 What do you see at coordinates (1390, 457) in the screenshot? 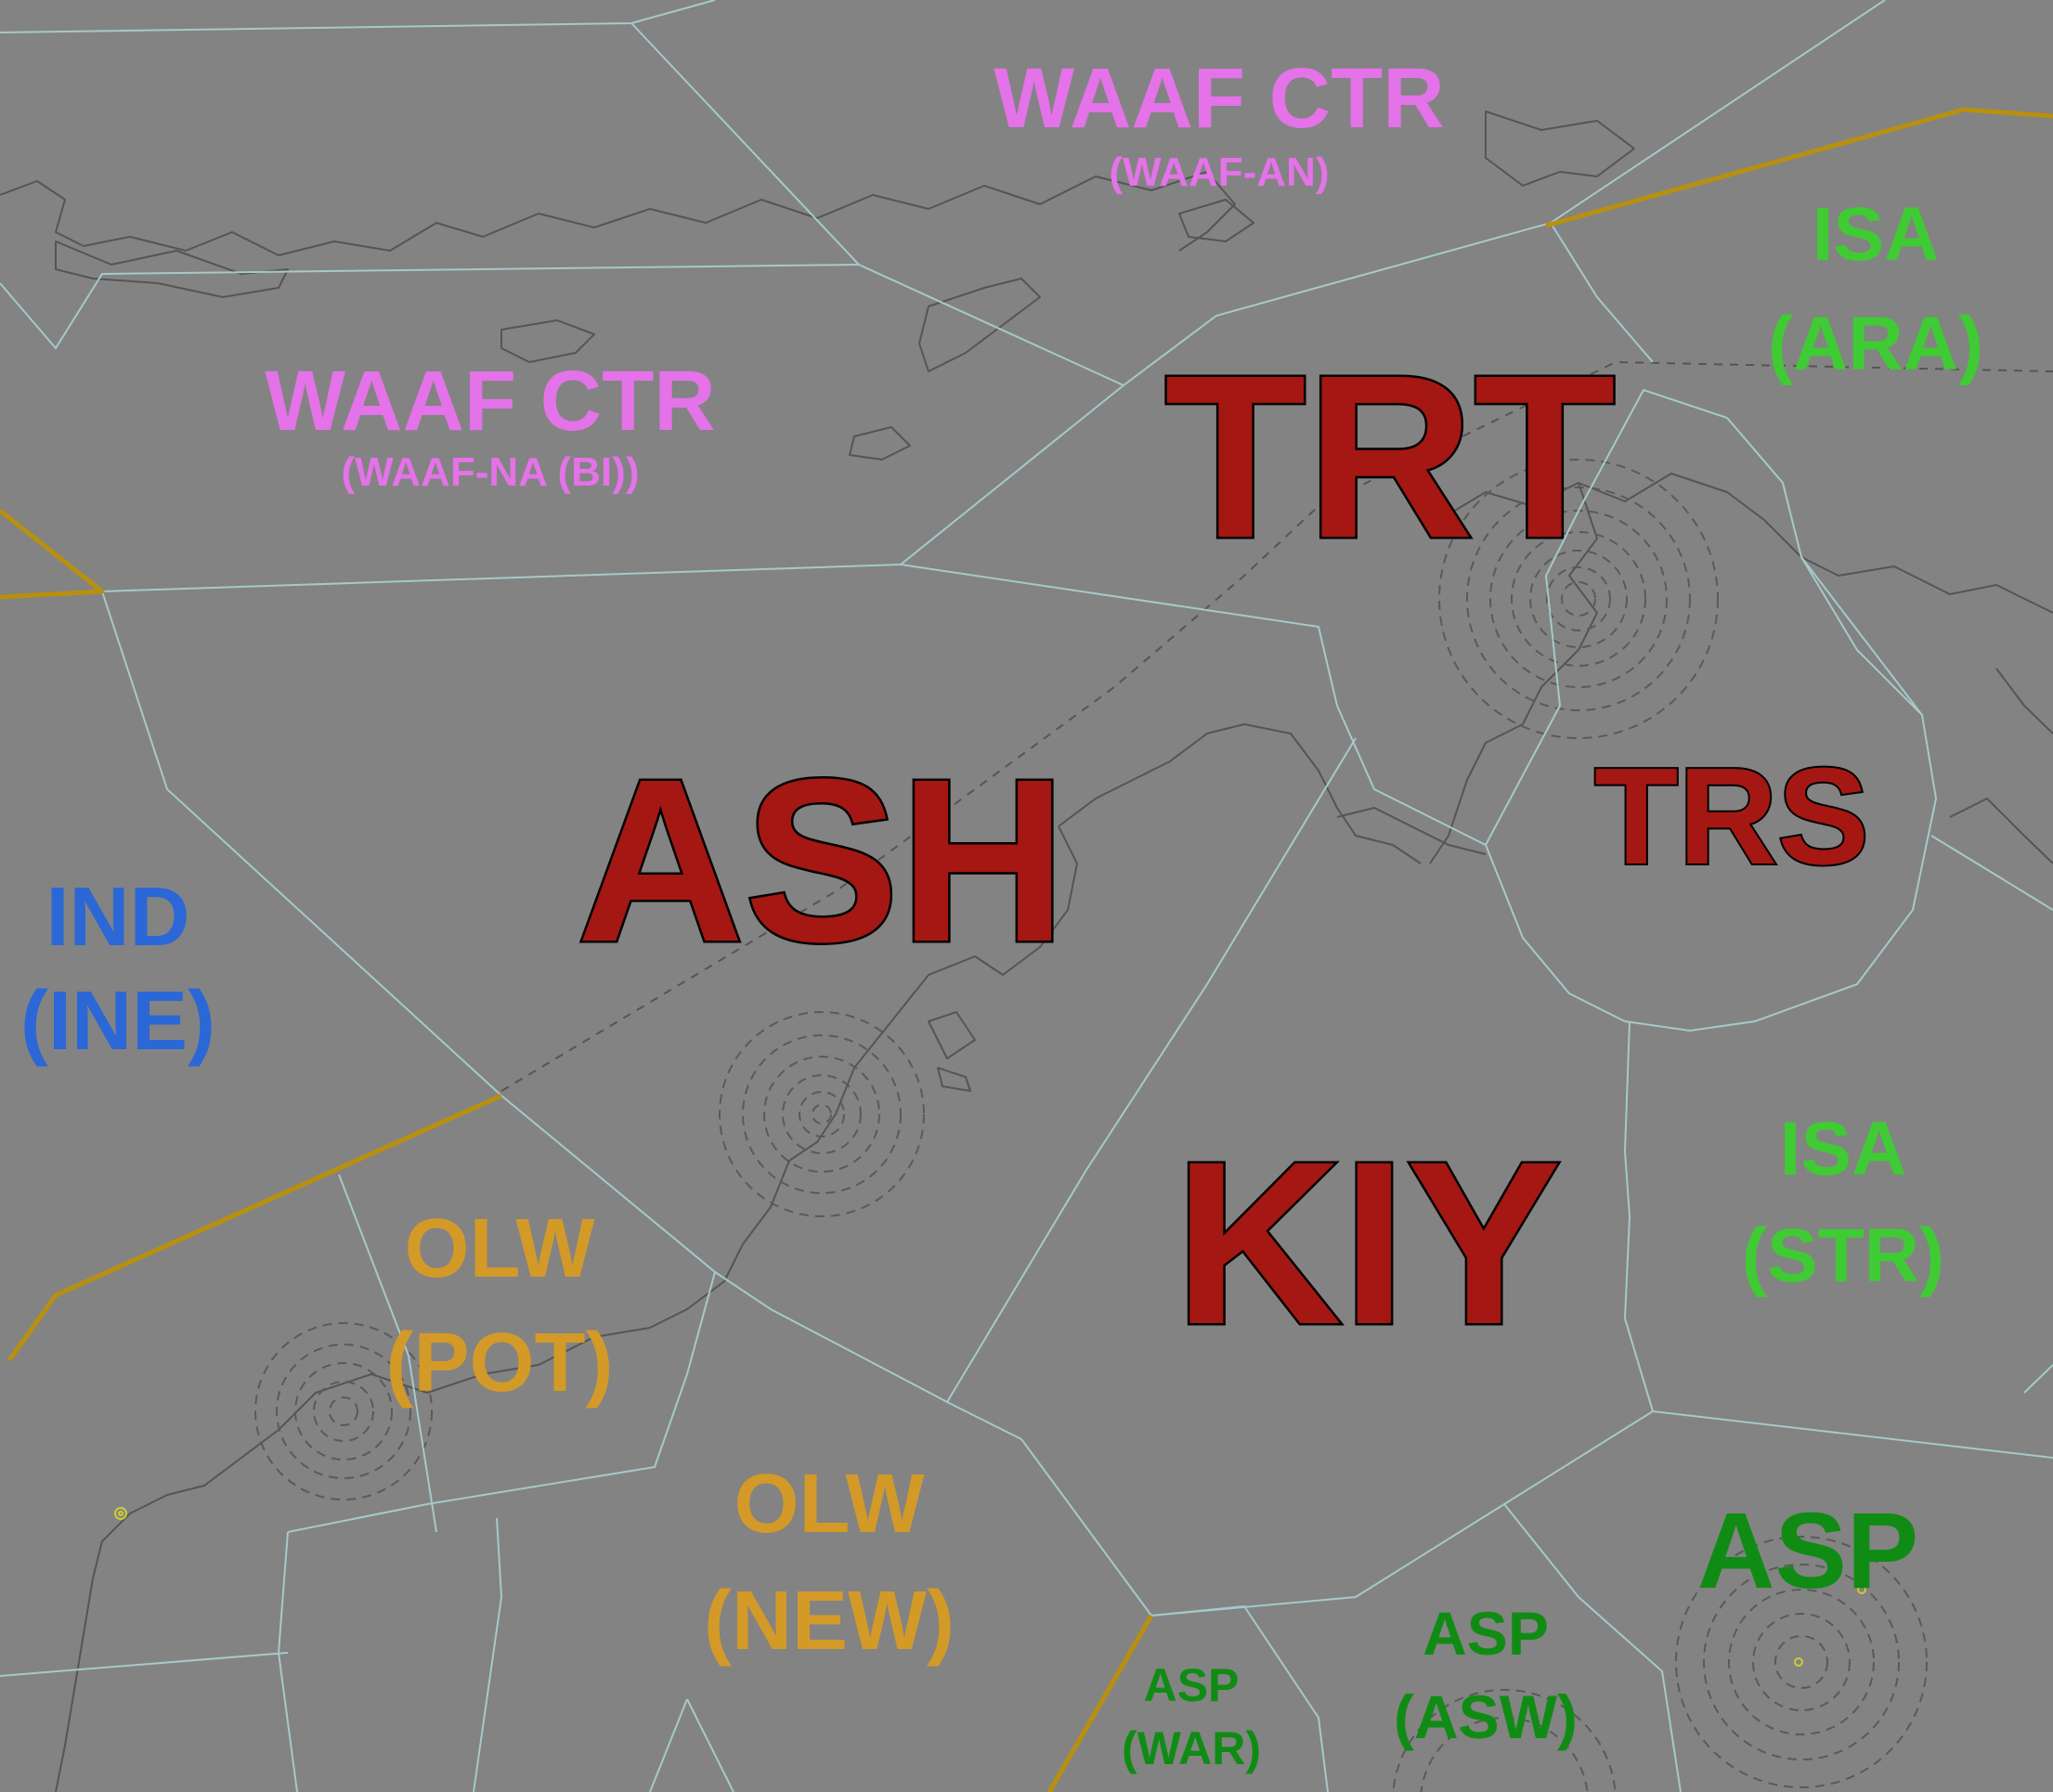
I see `trt-label: TRT` at bounding box center [1390, 457].